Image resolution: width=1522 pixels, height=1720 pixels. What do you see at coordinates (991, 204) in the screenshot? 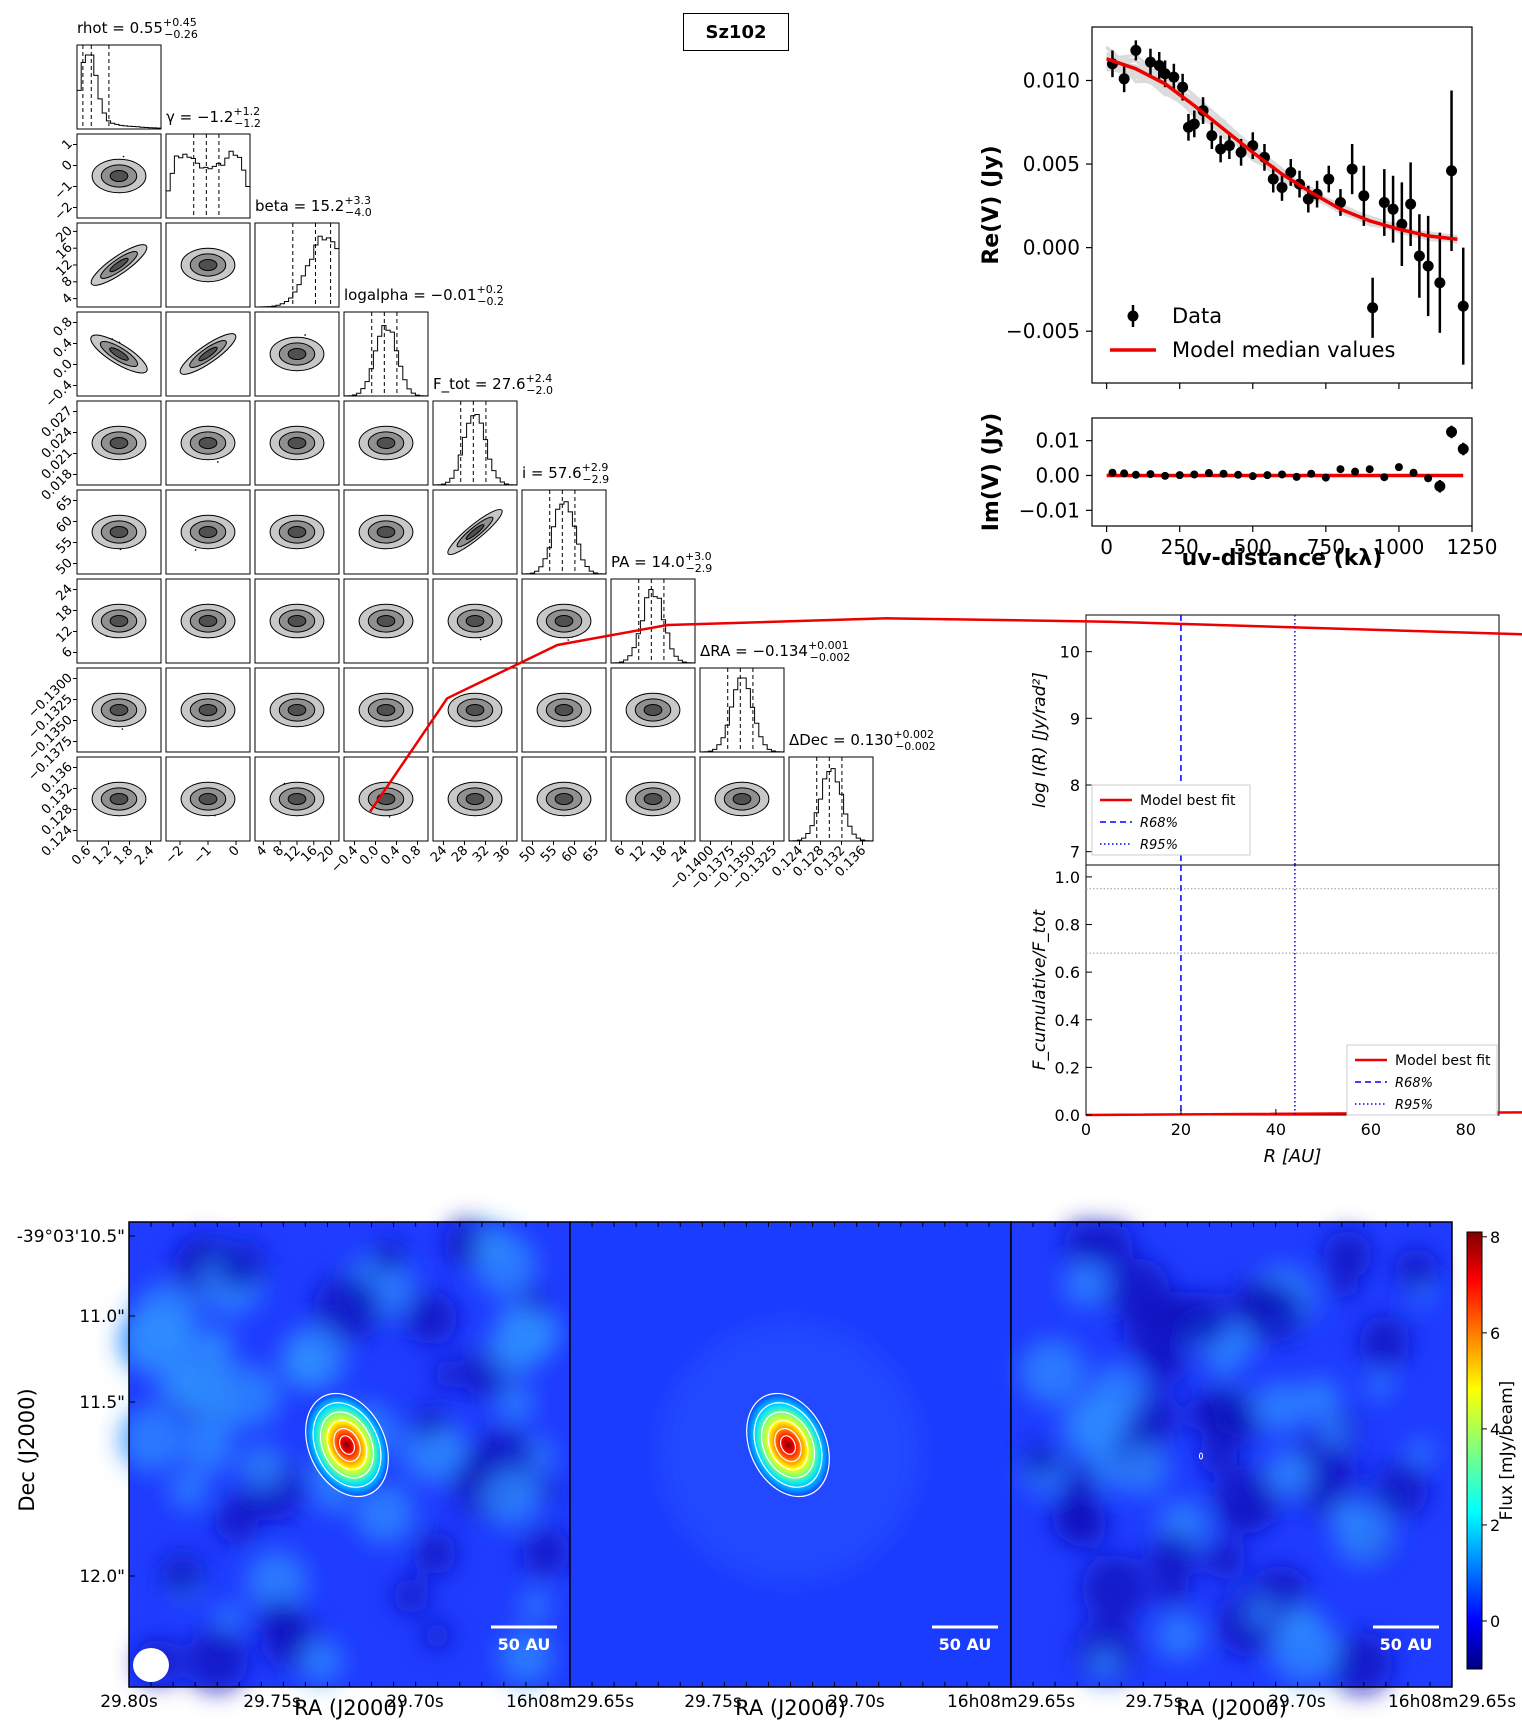
I see `re-y-axis-label: Re(V) (Jy)` at bounding box center [991, 204].